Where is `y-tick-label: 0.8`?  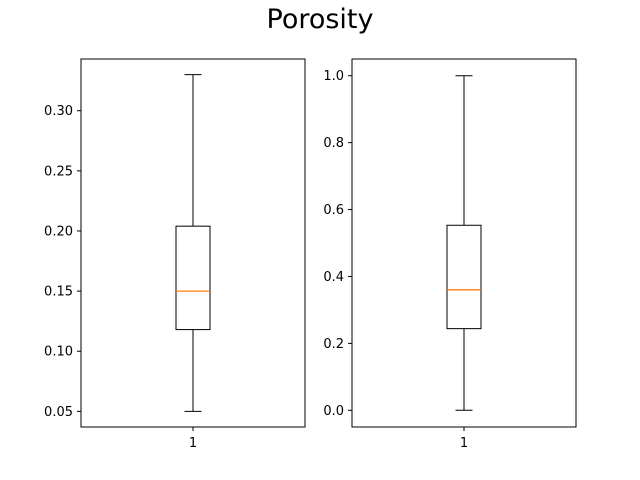
y-tick-label: 0.8 is located at coordinates (333, 143).